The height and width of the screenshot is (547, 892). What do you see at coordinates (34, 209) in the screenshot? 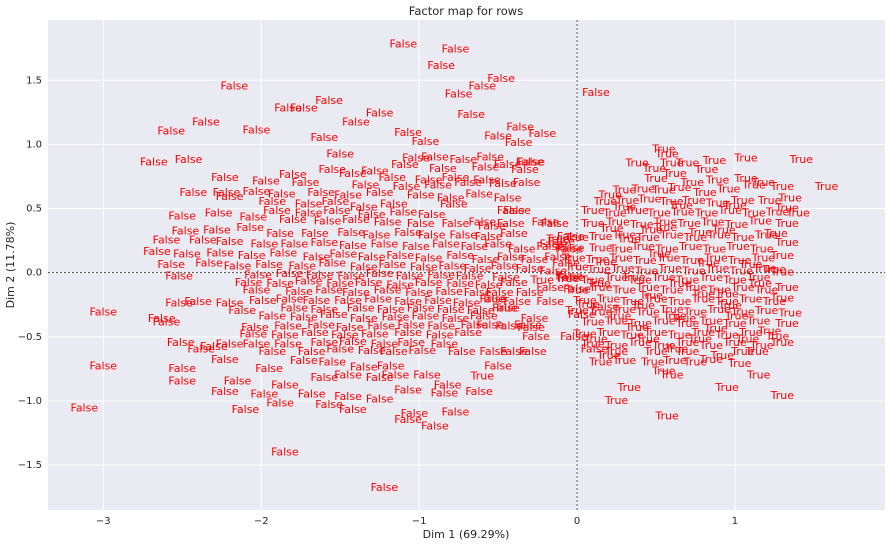
I see `y-tick-label: 0.5` at bounding box center [34, 209].